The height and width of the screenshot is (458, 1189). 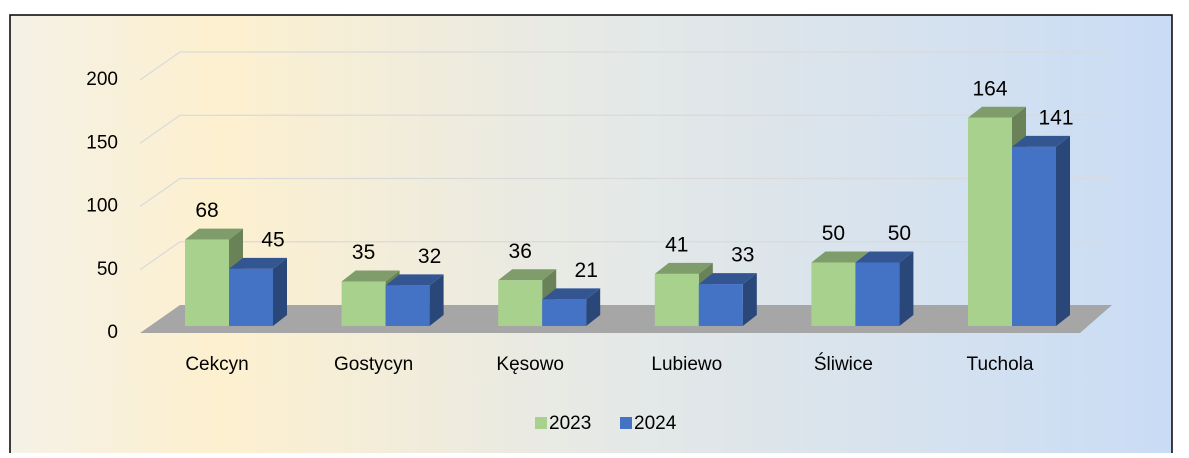 I want to click on value-label: 41, so click(x=676, y=244).